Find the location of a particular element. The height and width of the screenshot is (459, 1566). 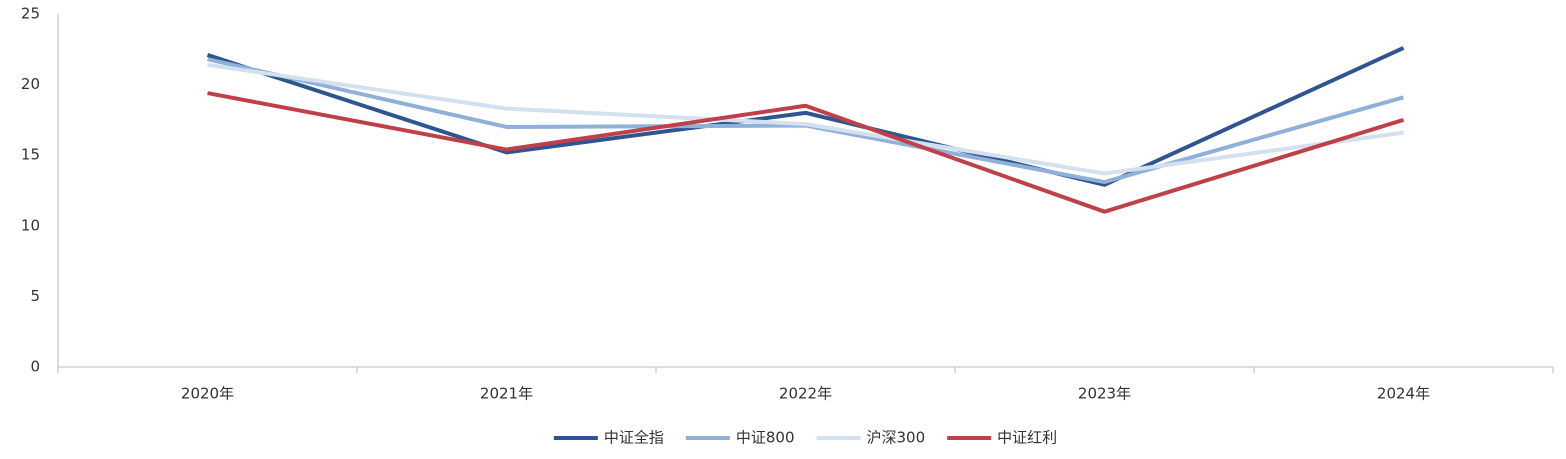

y-tick-label: 0 is located at coordinates (35, 367).